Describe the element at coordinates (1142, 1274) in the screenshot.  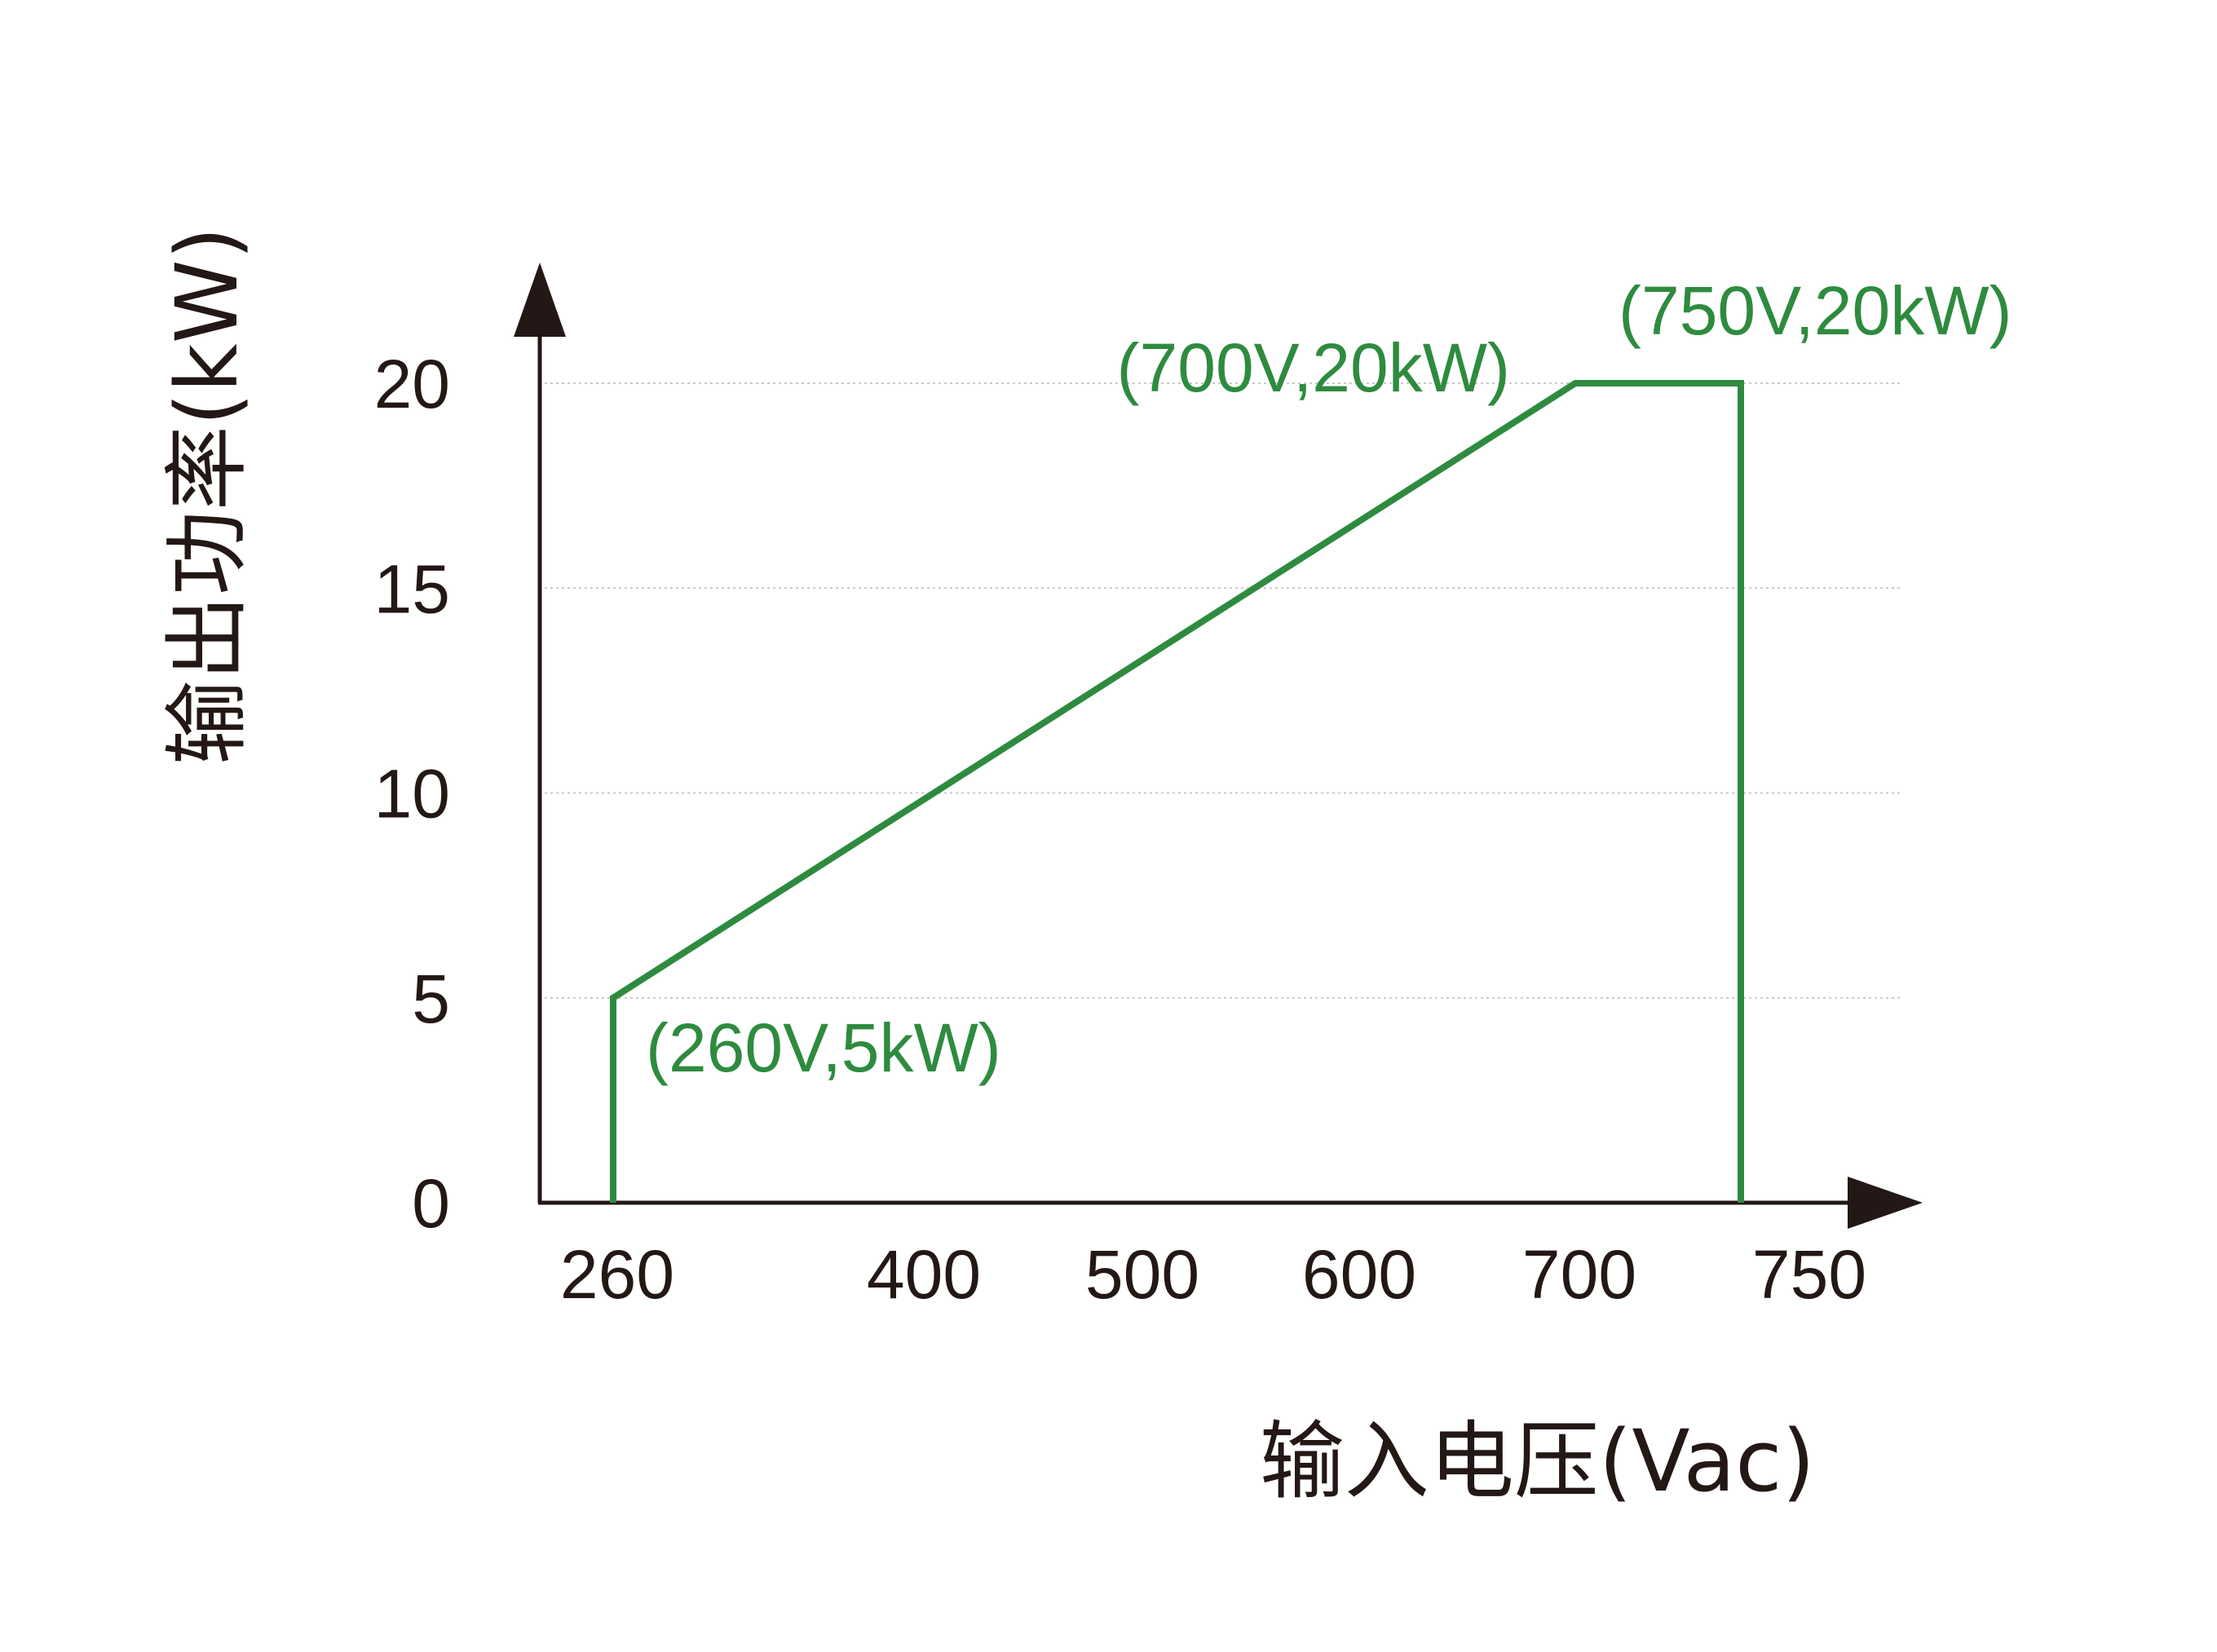
I see `x-tick-label-500: 500` at that location.